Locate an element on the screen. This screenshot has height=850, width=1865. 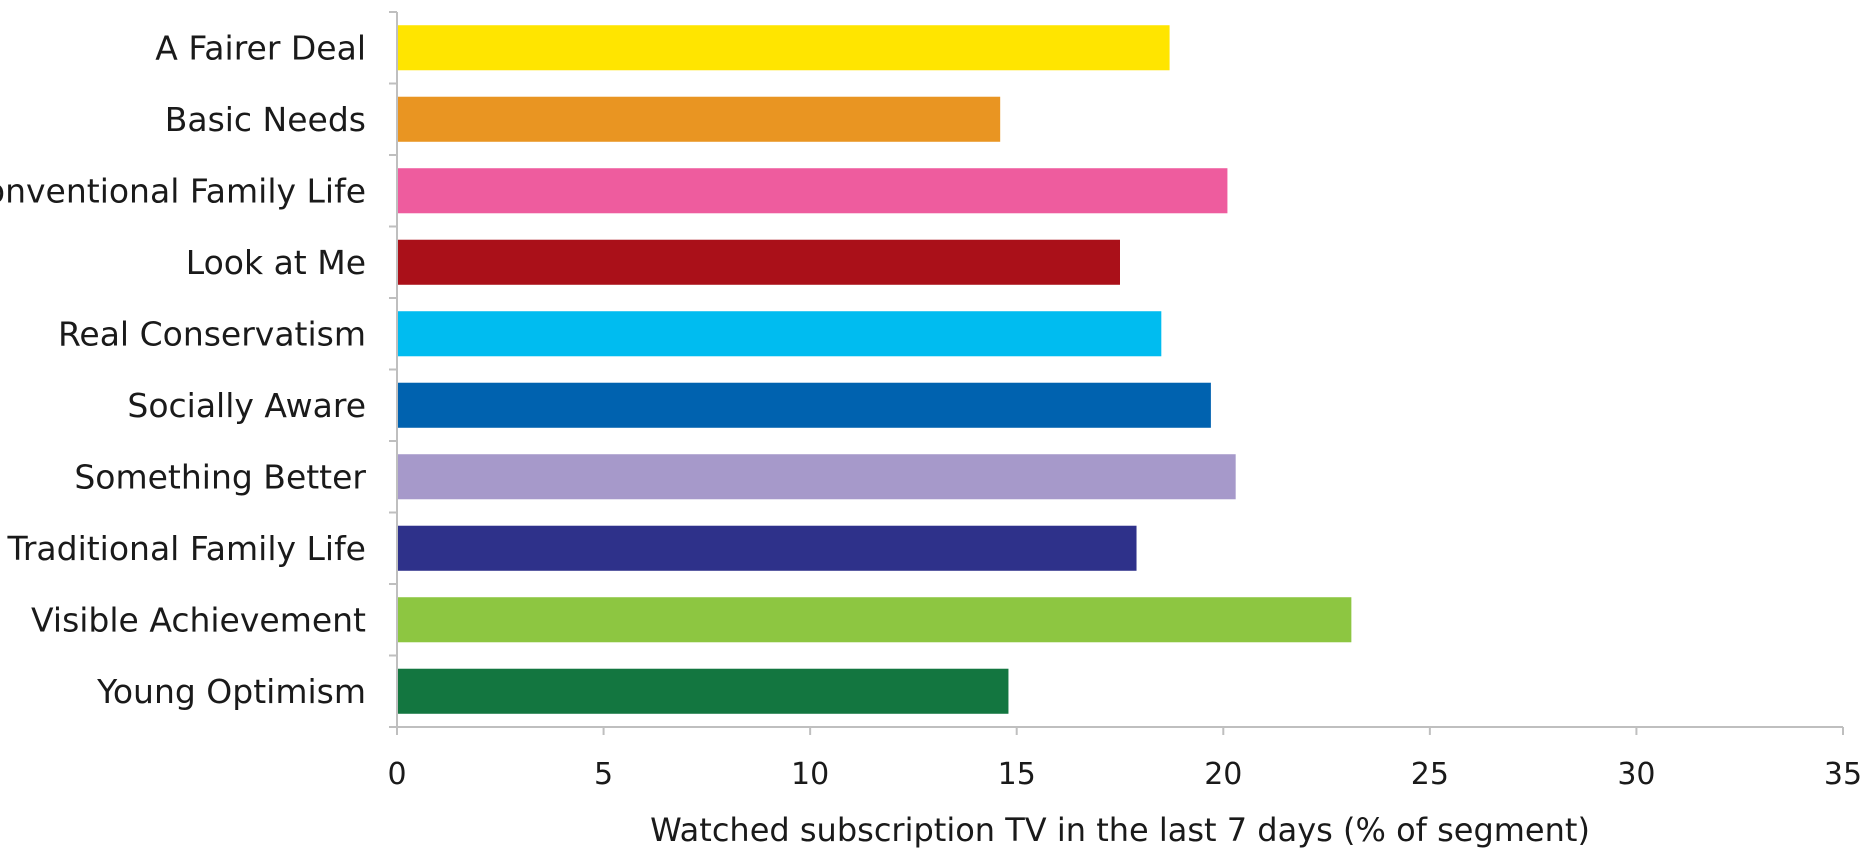
x-tick-label: 15 is located at coordinates (1017, 774).